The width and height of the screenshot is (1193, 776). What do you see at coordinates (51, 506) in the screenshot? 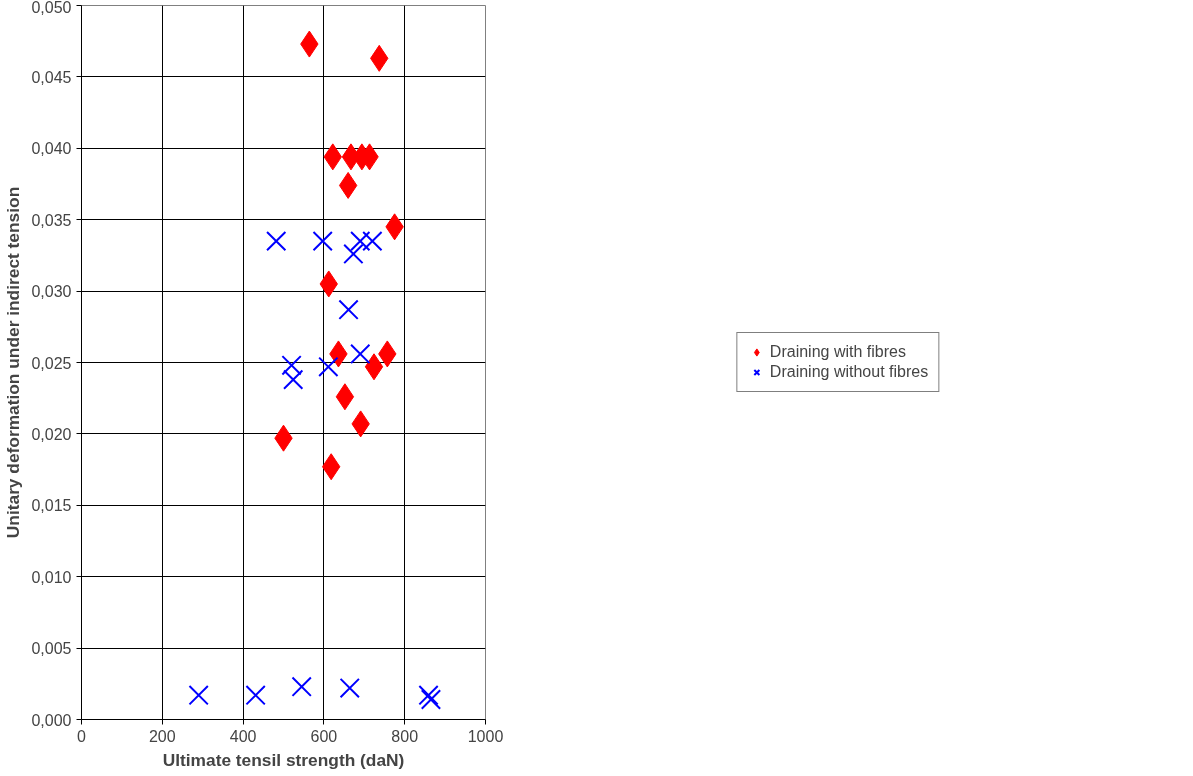
I see `y-tick-label: 0,015` at bounding box center [51, 506].